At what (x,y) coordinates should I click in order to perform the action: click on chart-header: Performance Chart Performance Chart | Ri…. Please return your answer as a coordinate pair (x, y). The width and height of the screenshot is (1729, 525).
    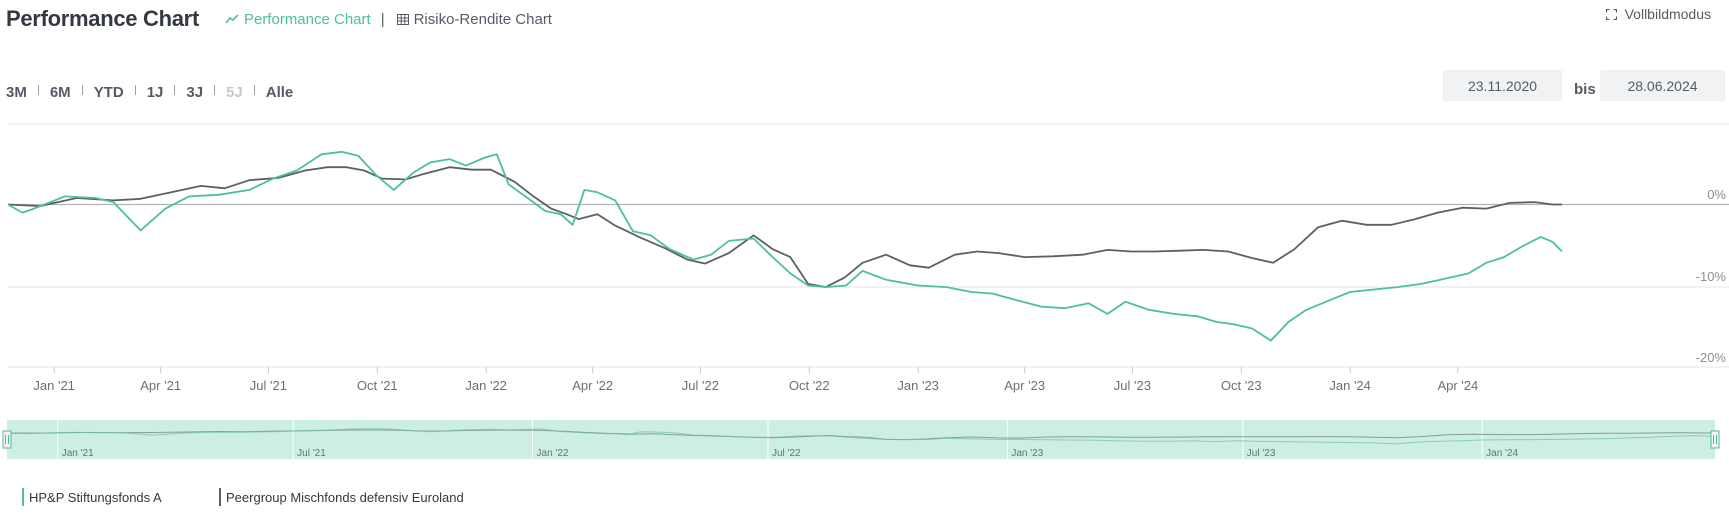
    Looking at the image, I should click on (279, 19).